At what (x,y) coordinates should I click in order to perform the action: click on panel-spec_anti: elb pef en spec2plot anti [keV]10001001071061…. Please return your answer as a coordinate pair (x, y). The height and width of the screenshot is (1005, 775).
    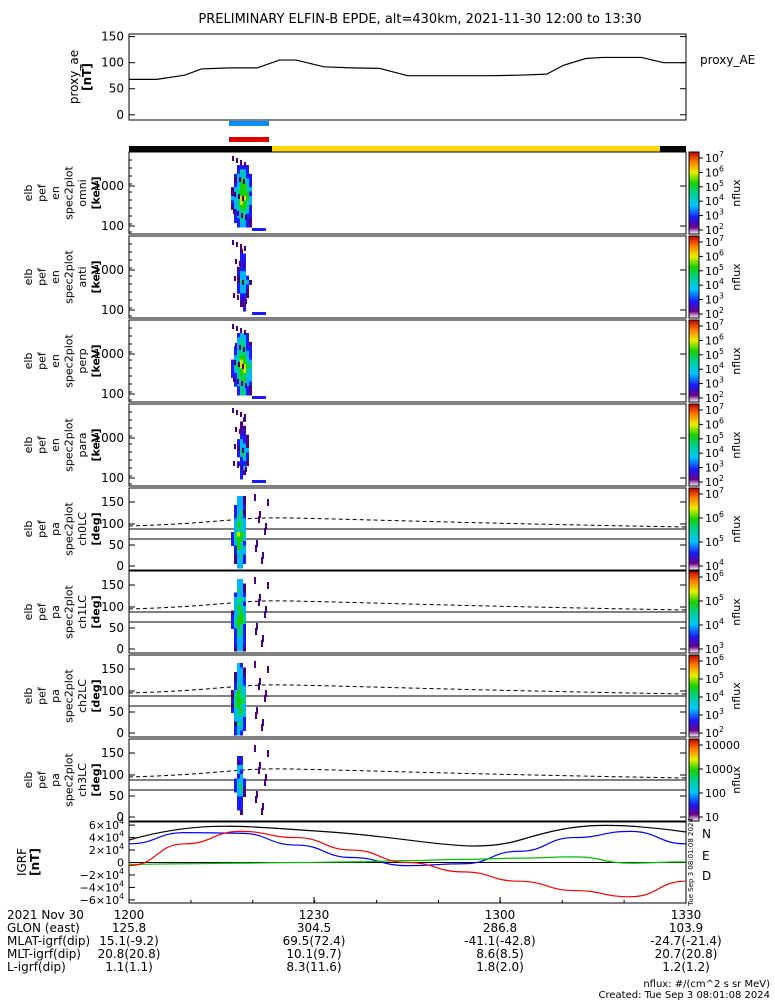
    Looking at the image, I should click on (382, 277).